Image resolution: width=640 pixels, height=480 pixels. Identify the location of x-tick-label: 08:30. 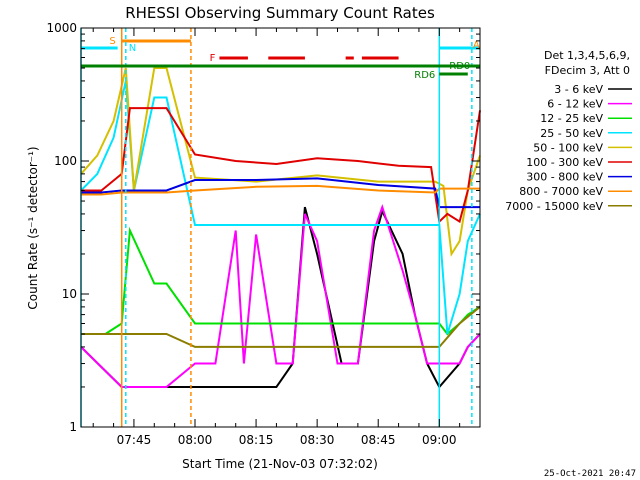
(317, 440).